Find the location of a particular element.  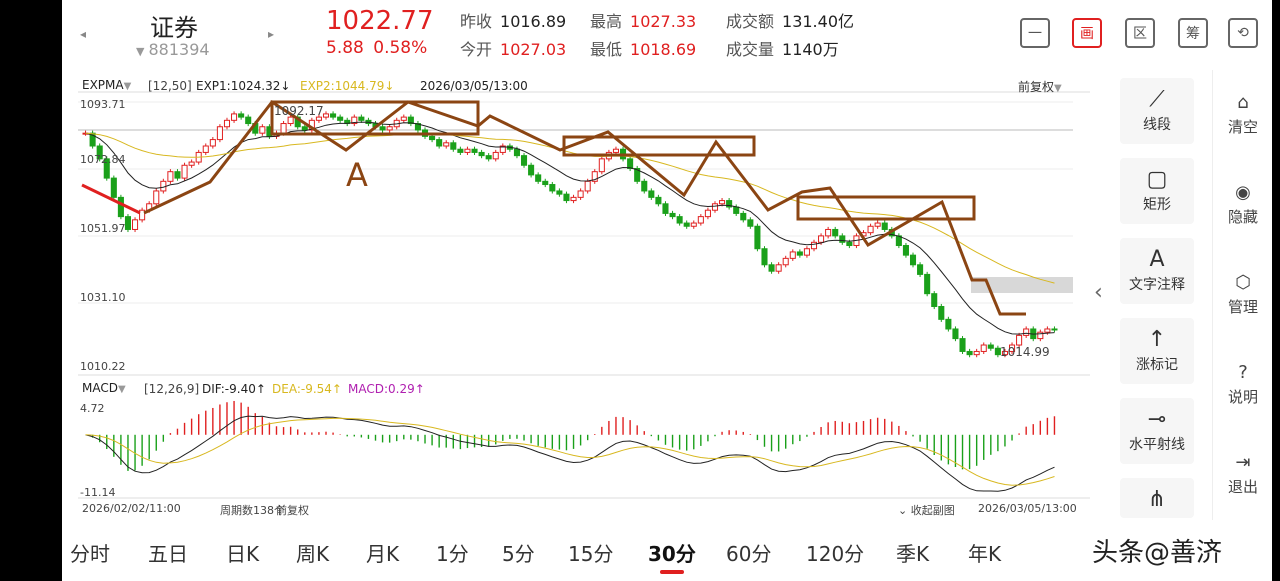

tool-up-mark: ↑ 涨标记 is located at coordinates (1157, 351).